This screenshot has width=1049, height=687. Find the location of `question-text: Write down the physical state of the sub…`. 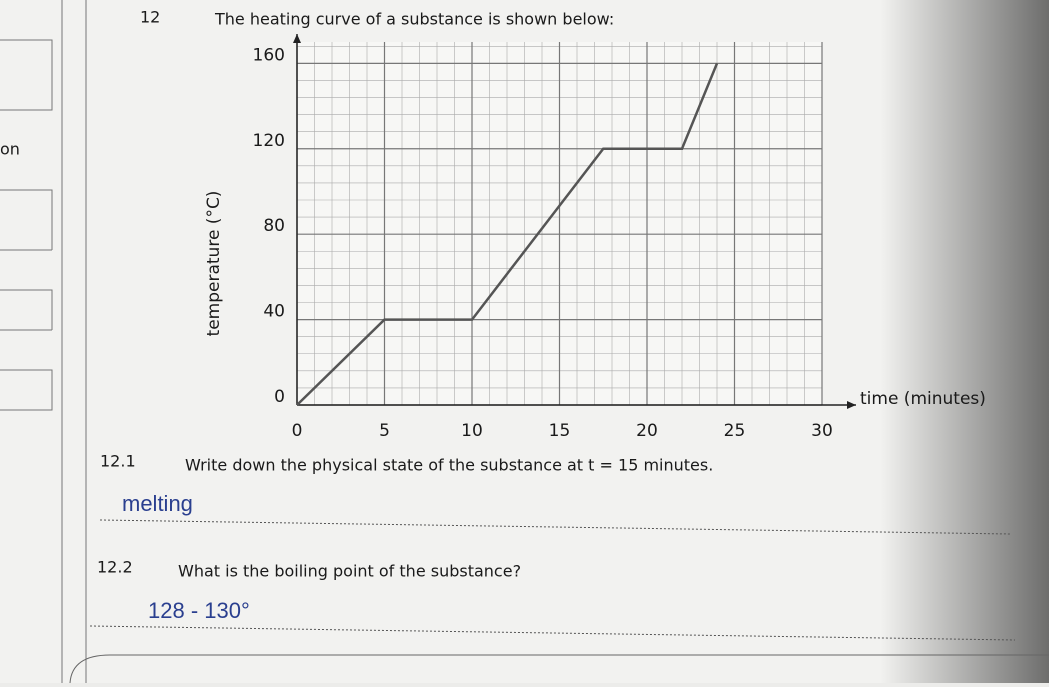

question-text: Write down the physical state of the sub… is located at coordinates (449, 465).